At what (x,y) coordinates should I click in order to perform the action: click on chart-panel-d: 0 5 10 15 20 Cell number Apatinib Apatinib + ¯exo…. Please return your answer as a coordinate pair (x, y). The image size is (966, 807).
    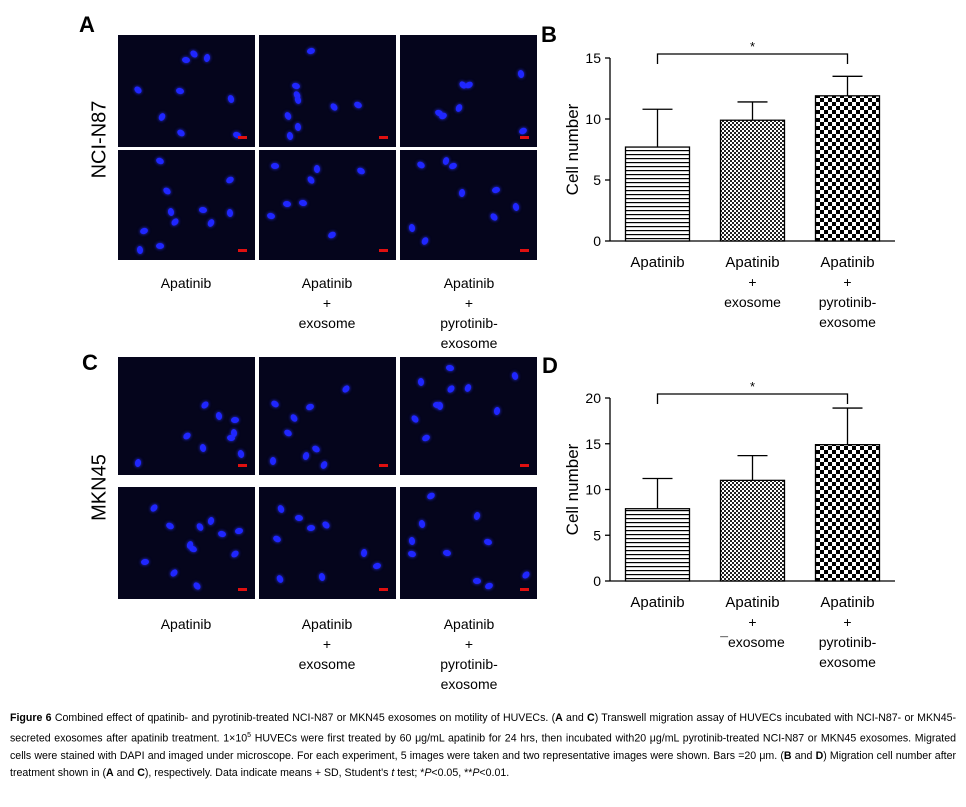
    Looking at the image, I should click on (729, 524).